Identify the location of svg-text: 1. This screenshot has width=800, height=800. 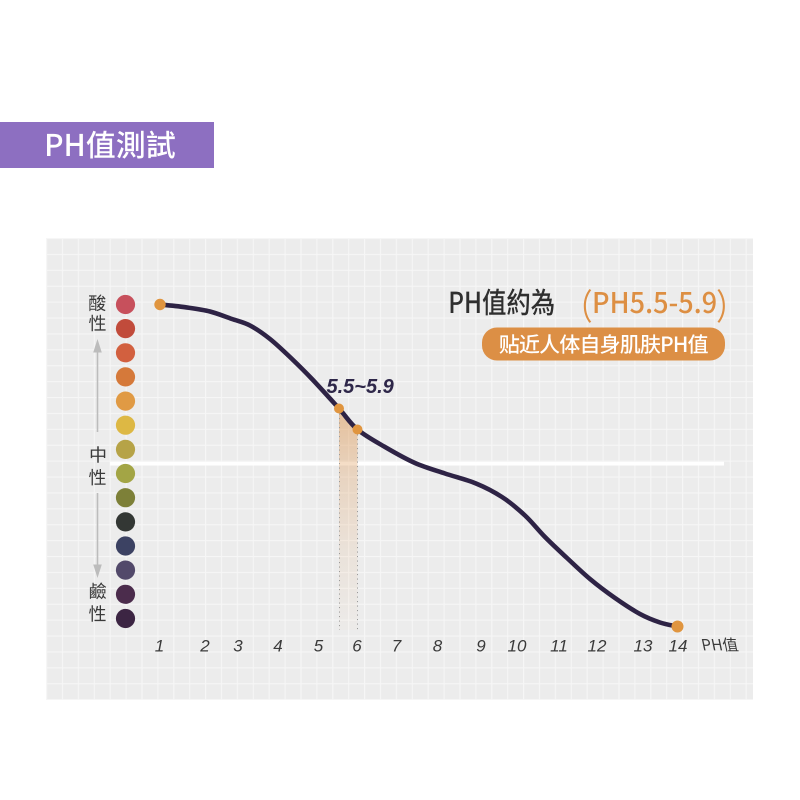
(159, 646).